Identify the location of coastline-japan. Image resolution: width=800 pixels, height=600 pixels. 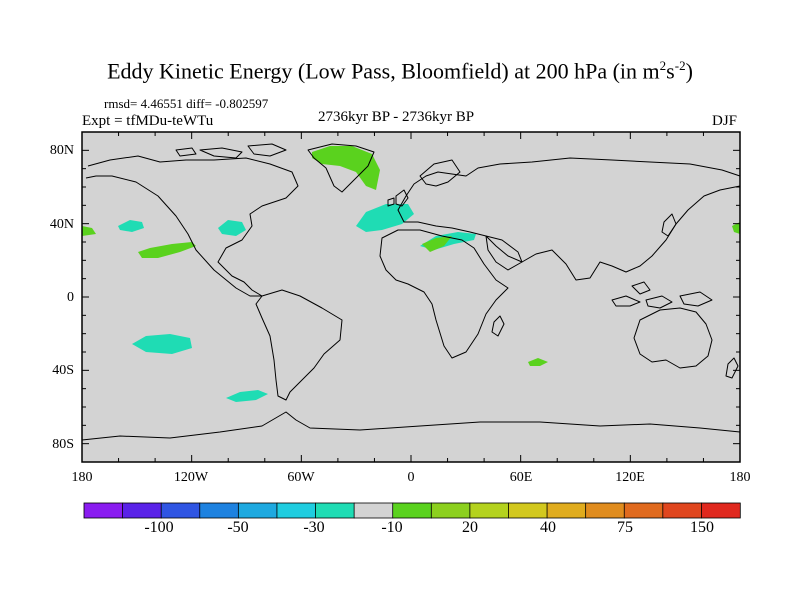
(669, 225).